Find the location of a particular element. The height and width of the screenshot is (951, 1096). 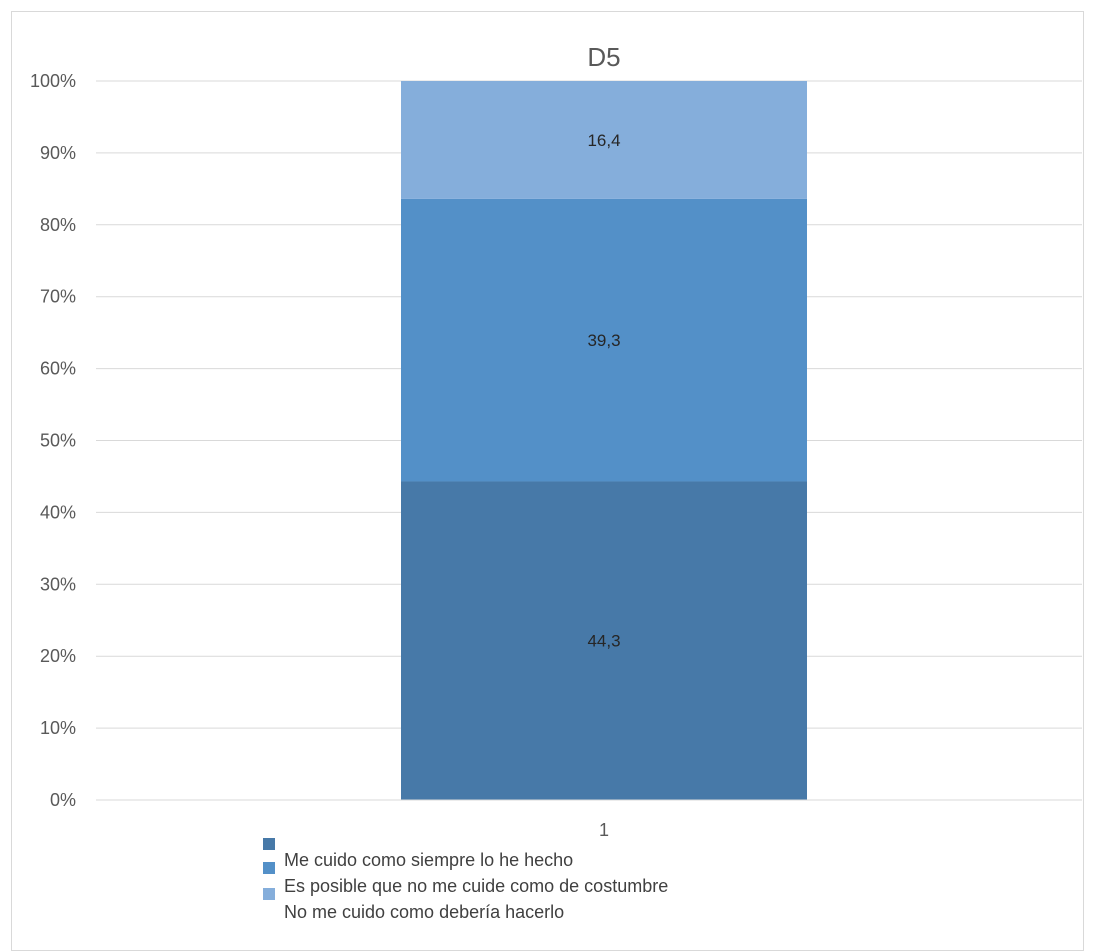

data-label-1: 44,3 is located at coordinates (603, 641).